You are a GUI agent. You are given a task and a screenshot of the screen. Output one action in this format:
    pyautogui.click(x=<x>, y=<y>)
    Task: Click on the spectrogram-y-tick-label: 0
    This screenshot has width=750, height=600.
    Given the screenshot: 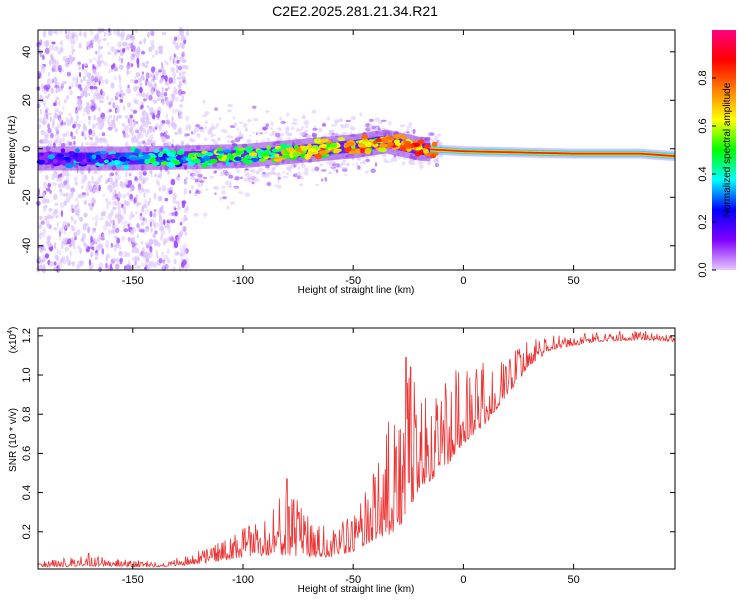 What is the action you would take?
    pyautogui.click(x=27, y=149)
    